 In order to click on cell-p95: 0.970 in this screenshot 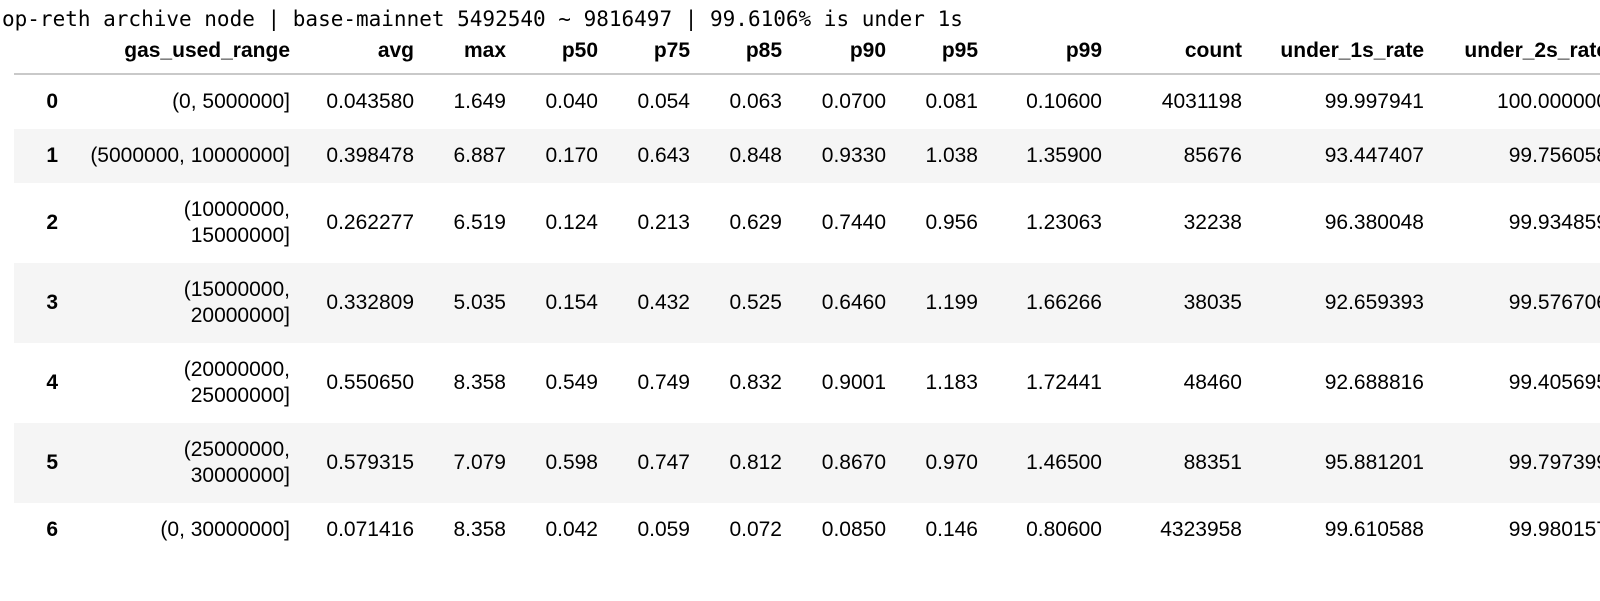, I will do `click(944, 463)`.